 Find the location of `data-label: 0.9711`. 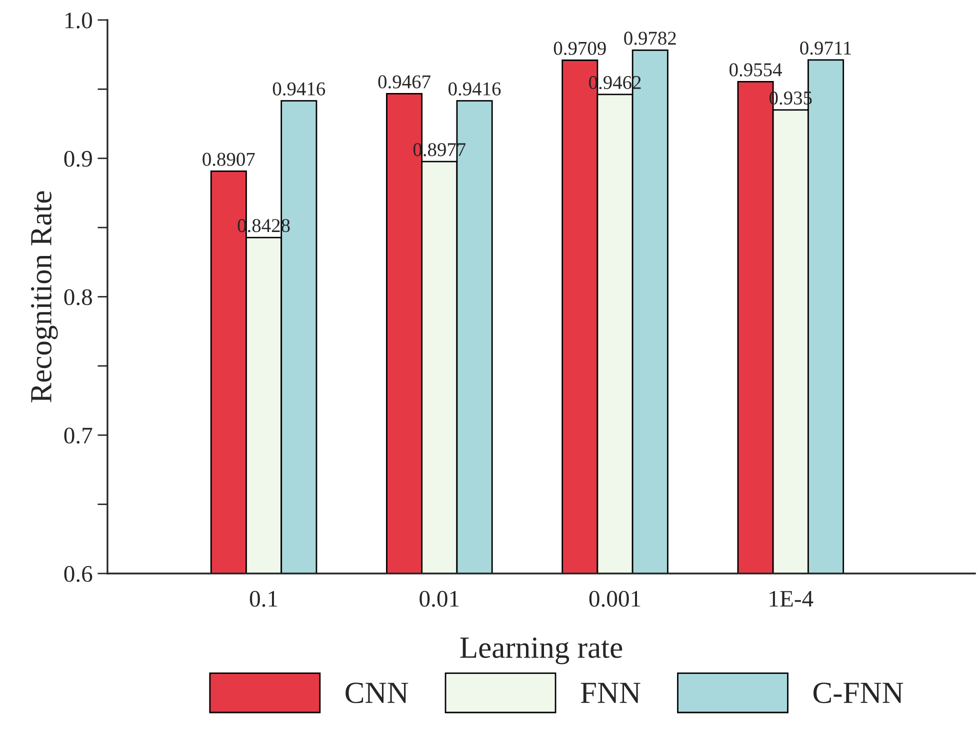

data-label: 0.9711 is located at coordinates (825, 48).